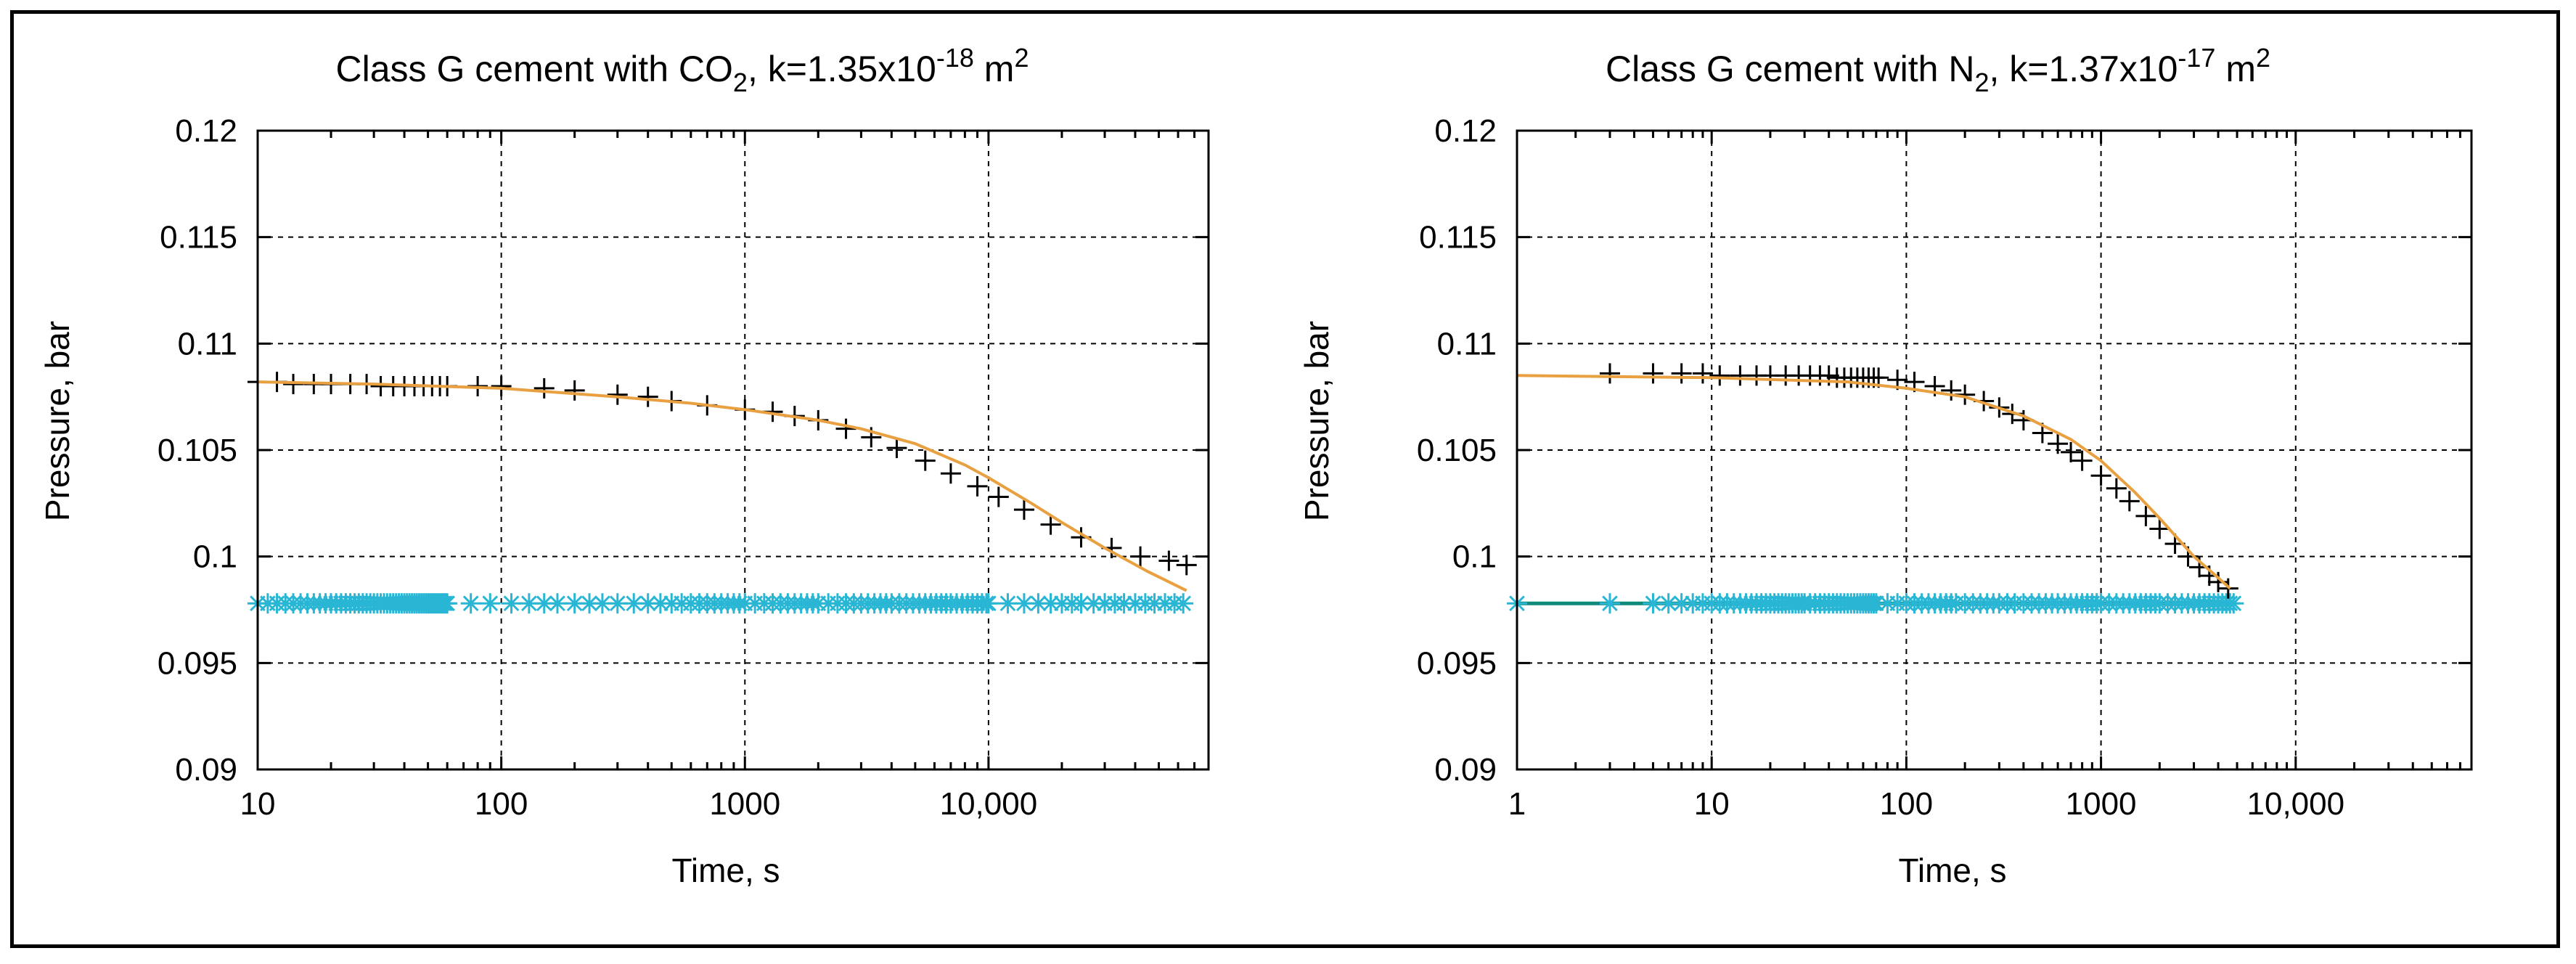  Describe the element at coordinates (1938, 70) in the screenshot. I see `chart-title: Class G cement with N2, k=1.37x10-17 m2` at that location.